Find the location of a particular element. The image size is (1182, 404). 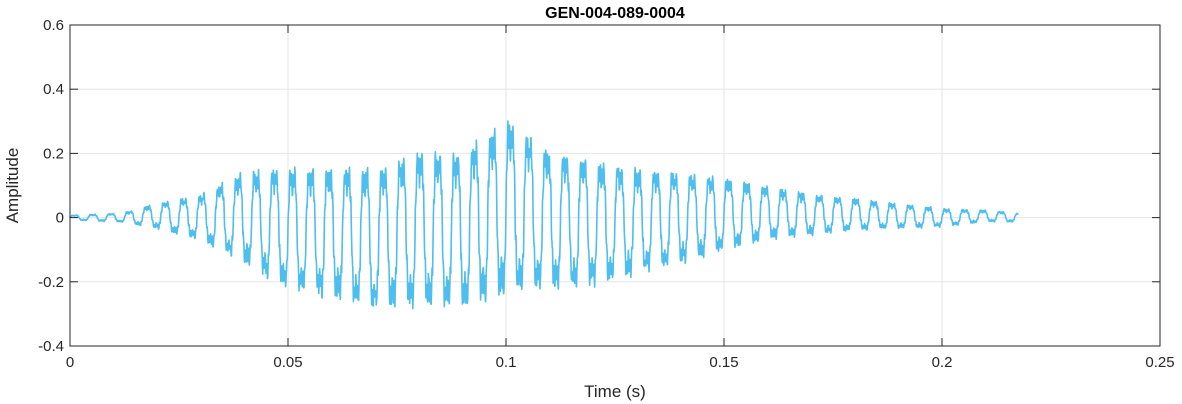

y-tick-label: -0.2 is located at coordinates (51, 282).